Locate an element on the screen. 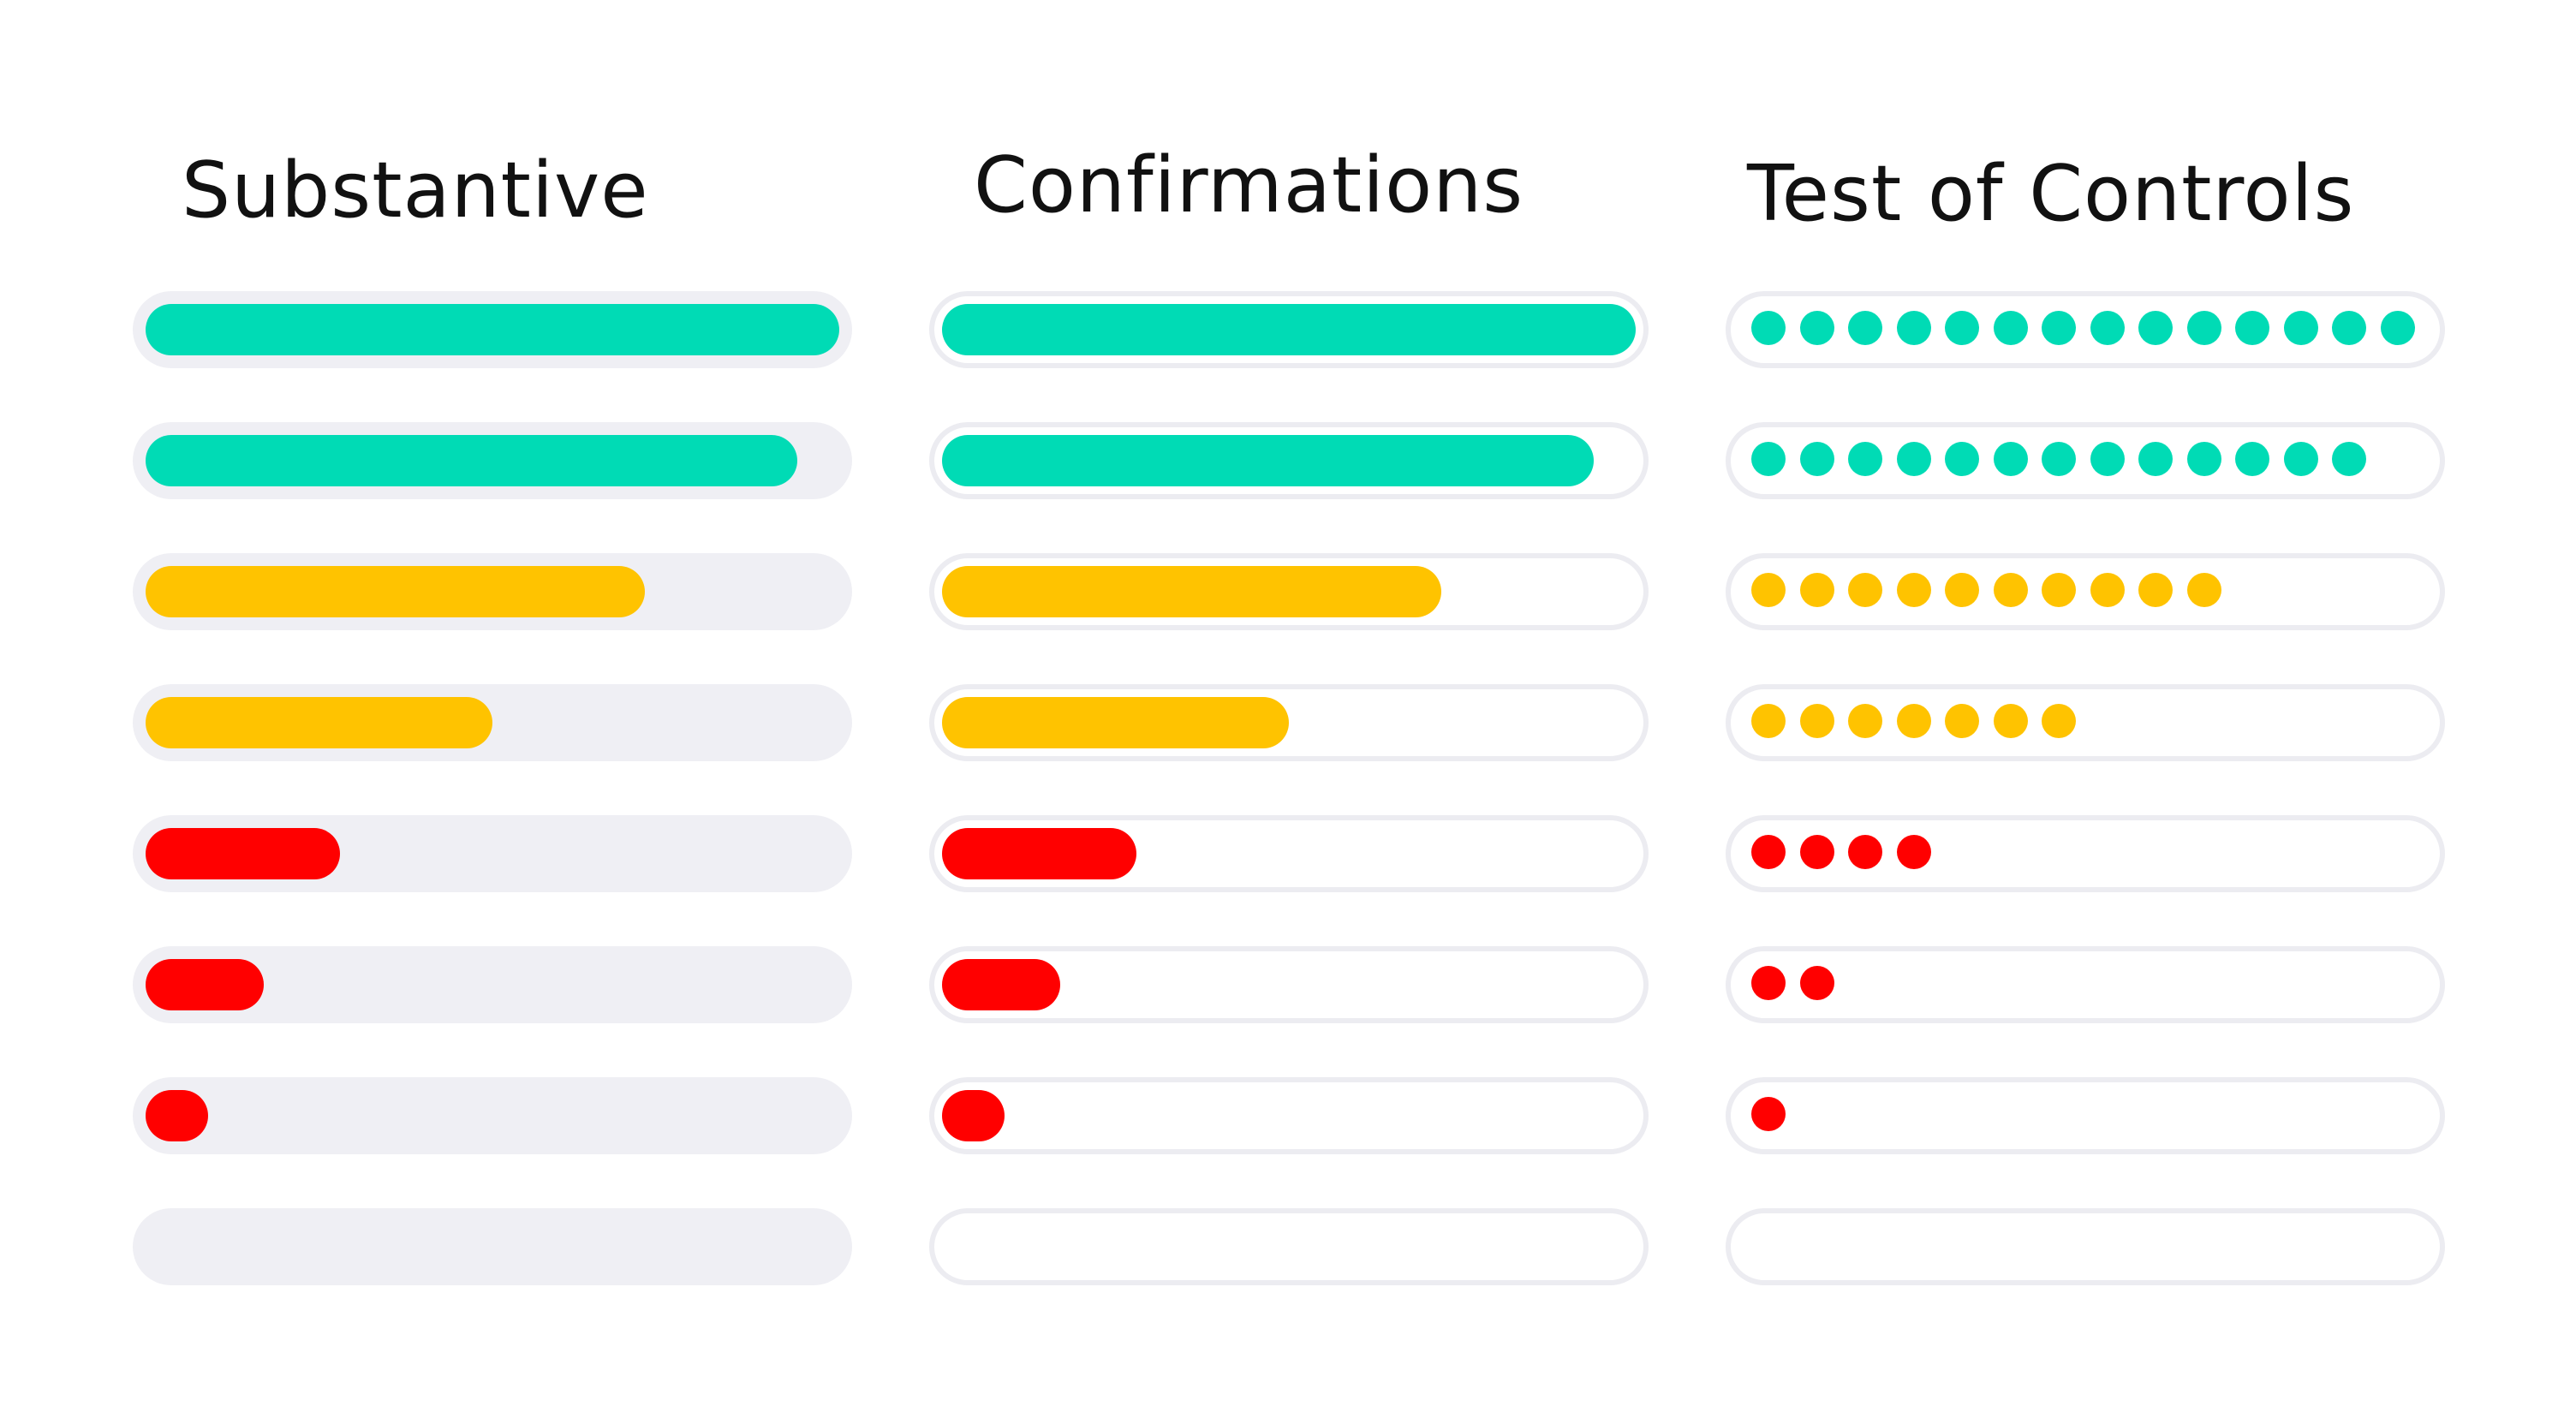  confirmations-title: Confirmations is located at coordinates (1249, 185).